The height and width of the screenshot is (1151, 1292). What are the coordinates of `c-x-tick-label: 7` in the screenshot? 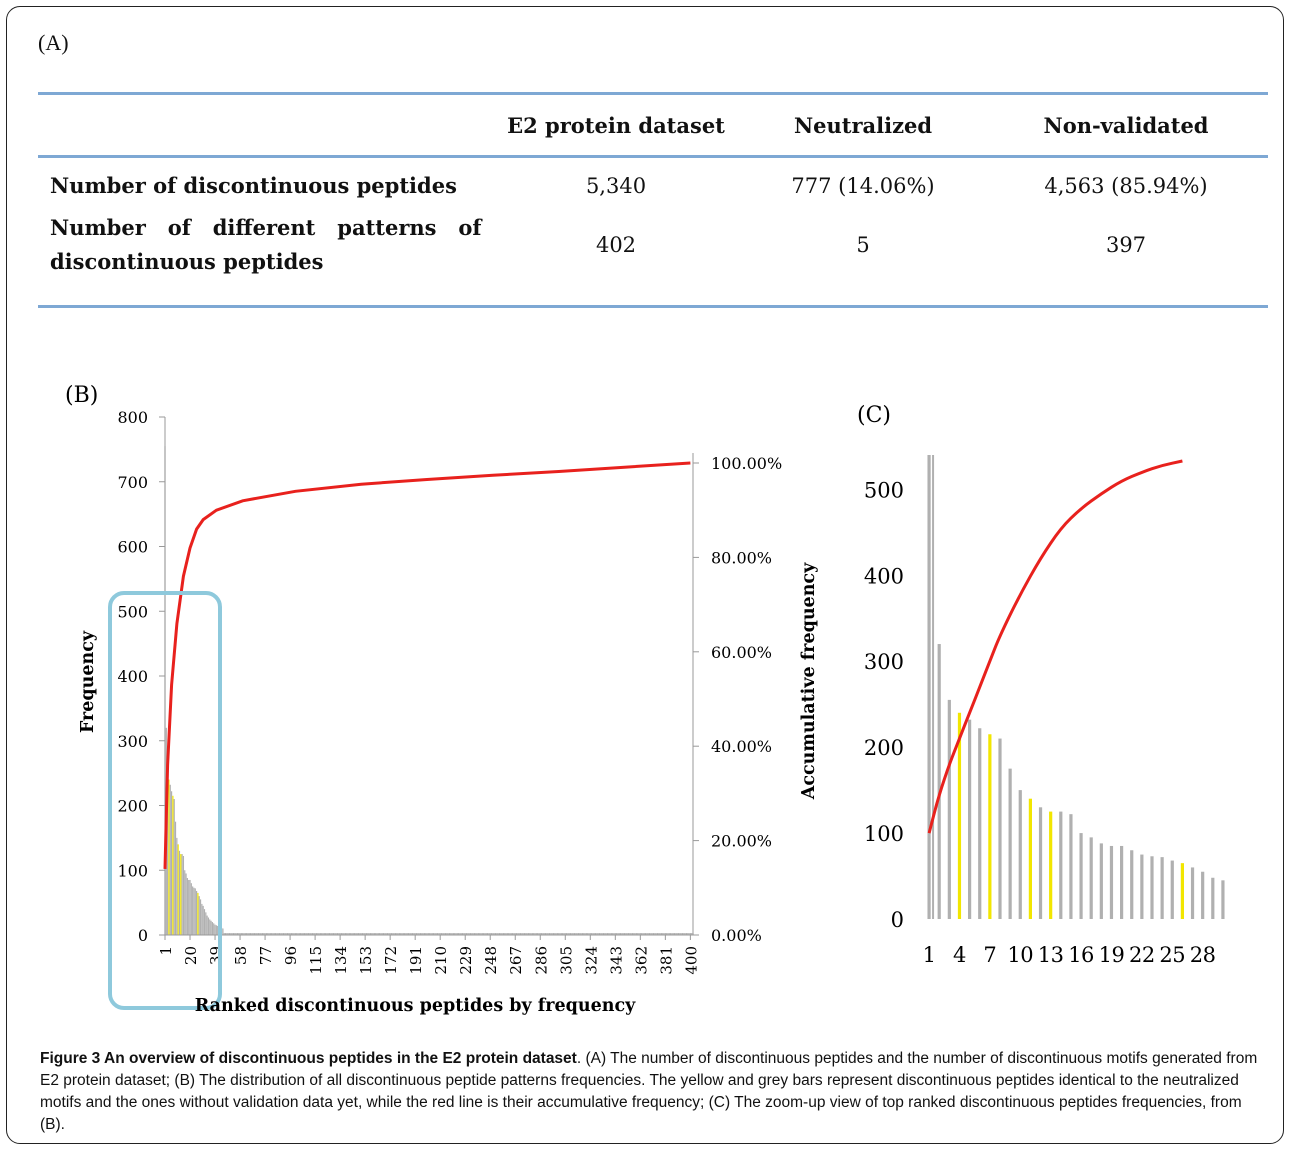 It's located at (989, 955).